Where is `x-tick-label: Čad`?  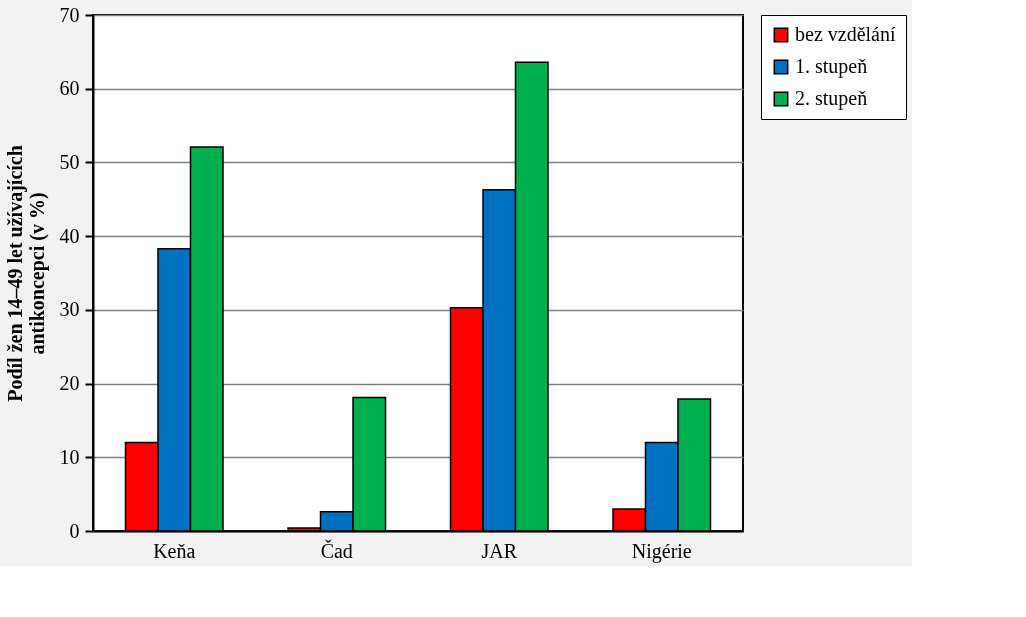
x-tick-label: Čad is located at coordinates (336, 550).